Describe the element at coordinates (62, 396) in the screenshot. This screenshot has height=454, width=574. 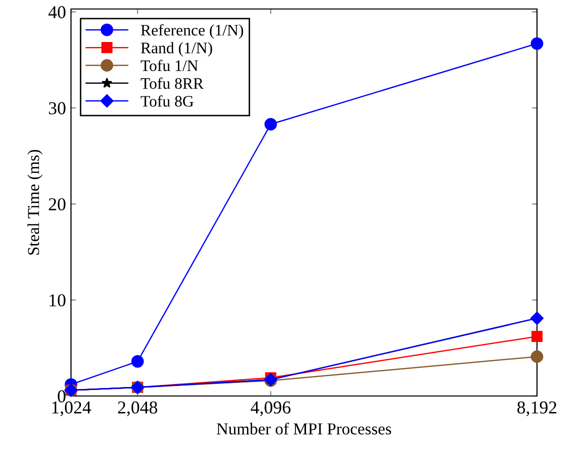
I see `y-tick-label: 0` at that location.